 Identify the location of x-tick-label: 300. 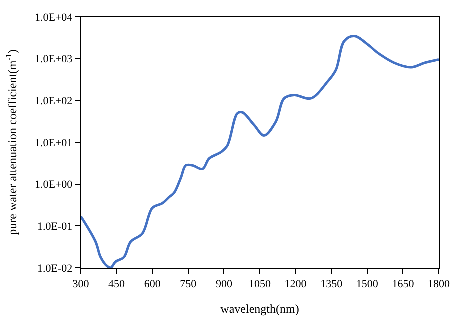
(81, 284).